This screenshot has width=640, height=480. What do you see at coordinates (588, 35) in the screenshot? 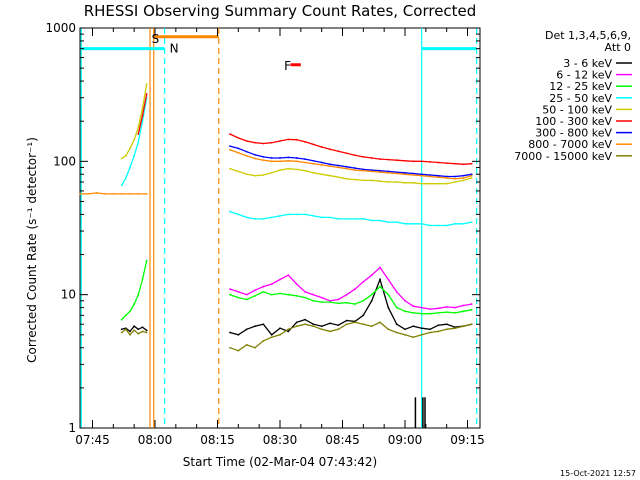
I see `legend-title-line-1: Det 1,3,4,5,6,9,` at bounding box center [588, 35].